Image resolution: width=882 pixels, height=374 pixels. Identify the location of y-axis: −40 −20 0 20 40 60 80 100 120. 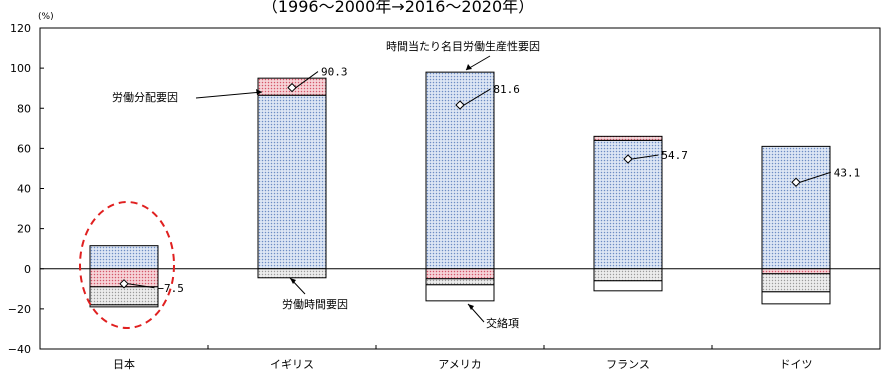
(26, 189).